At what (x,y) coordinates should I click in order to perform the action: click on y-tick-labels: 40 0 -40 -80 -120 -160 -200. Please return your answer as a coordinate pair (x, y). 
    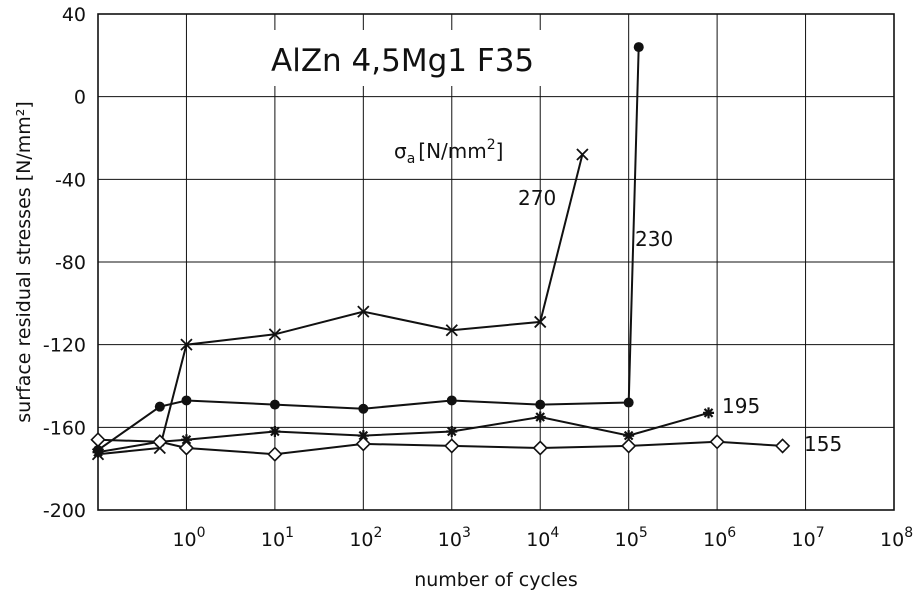
    Looking at the image, I should click on (64, 263).